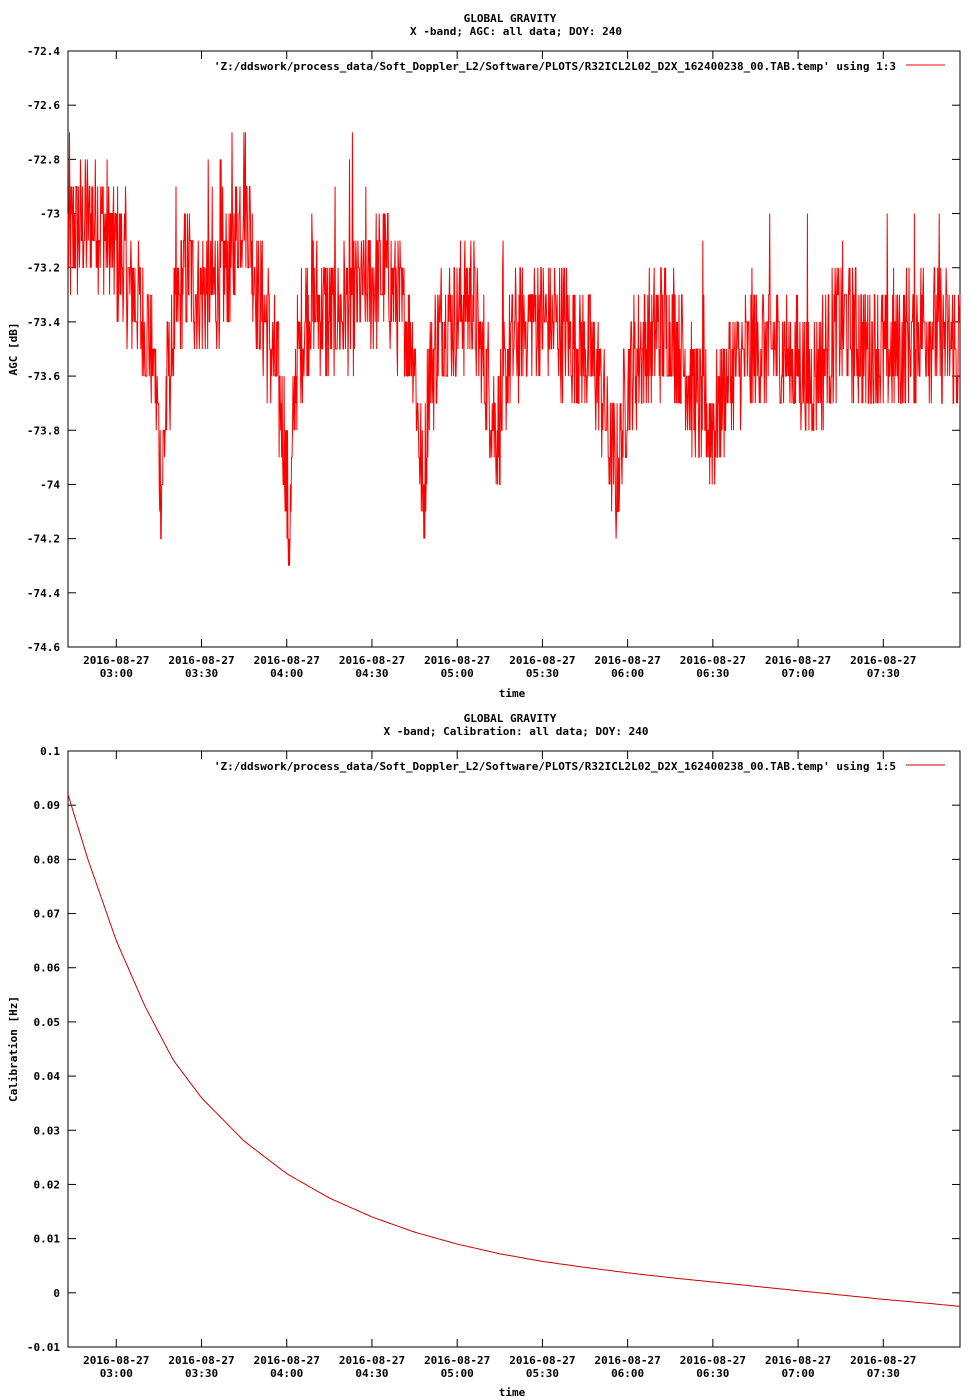 This screenshot has height=1400, width=980. Describe the element at coordinates (47, 1076) in the screenshot. I see `y-tick-label: 0.04` at that location.